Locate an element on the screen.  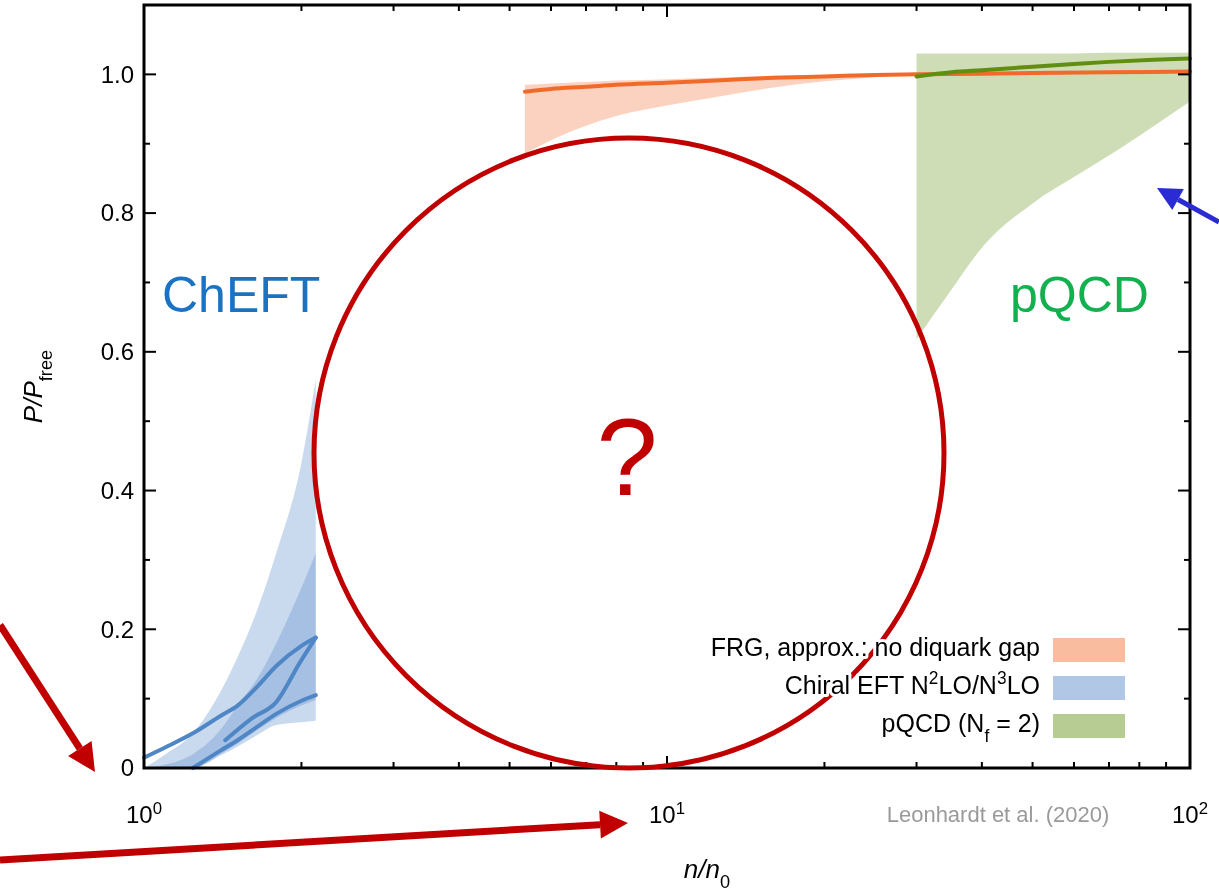
y-tick-label: 0.4 is located at coordinates (117, 490).